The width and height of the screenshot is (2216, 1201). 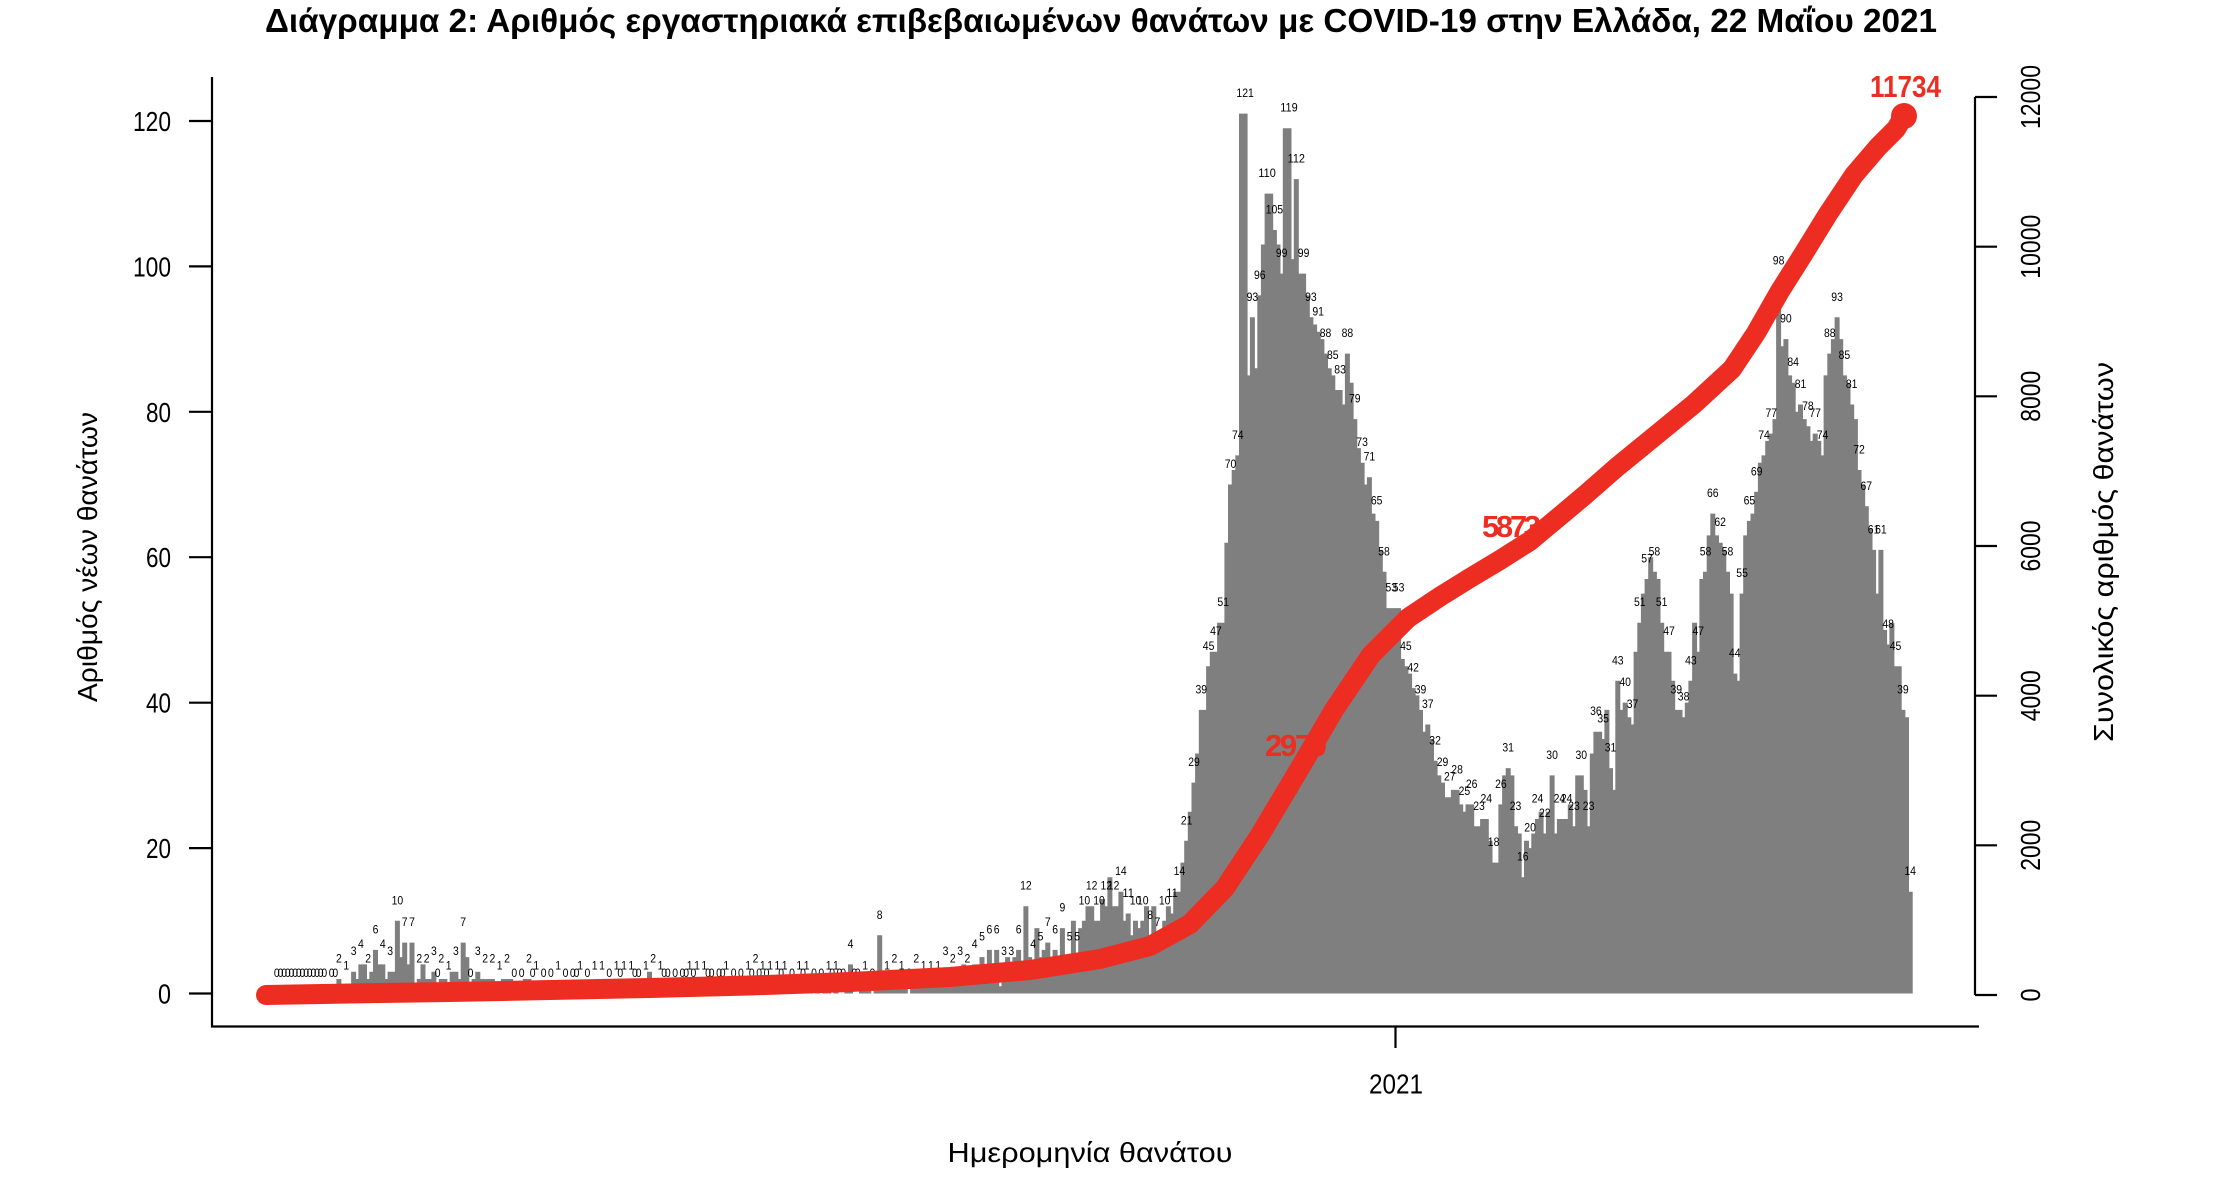 I want to click on svg-text: 69, so click(x=1757, y=471).